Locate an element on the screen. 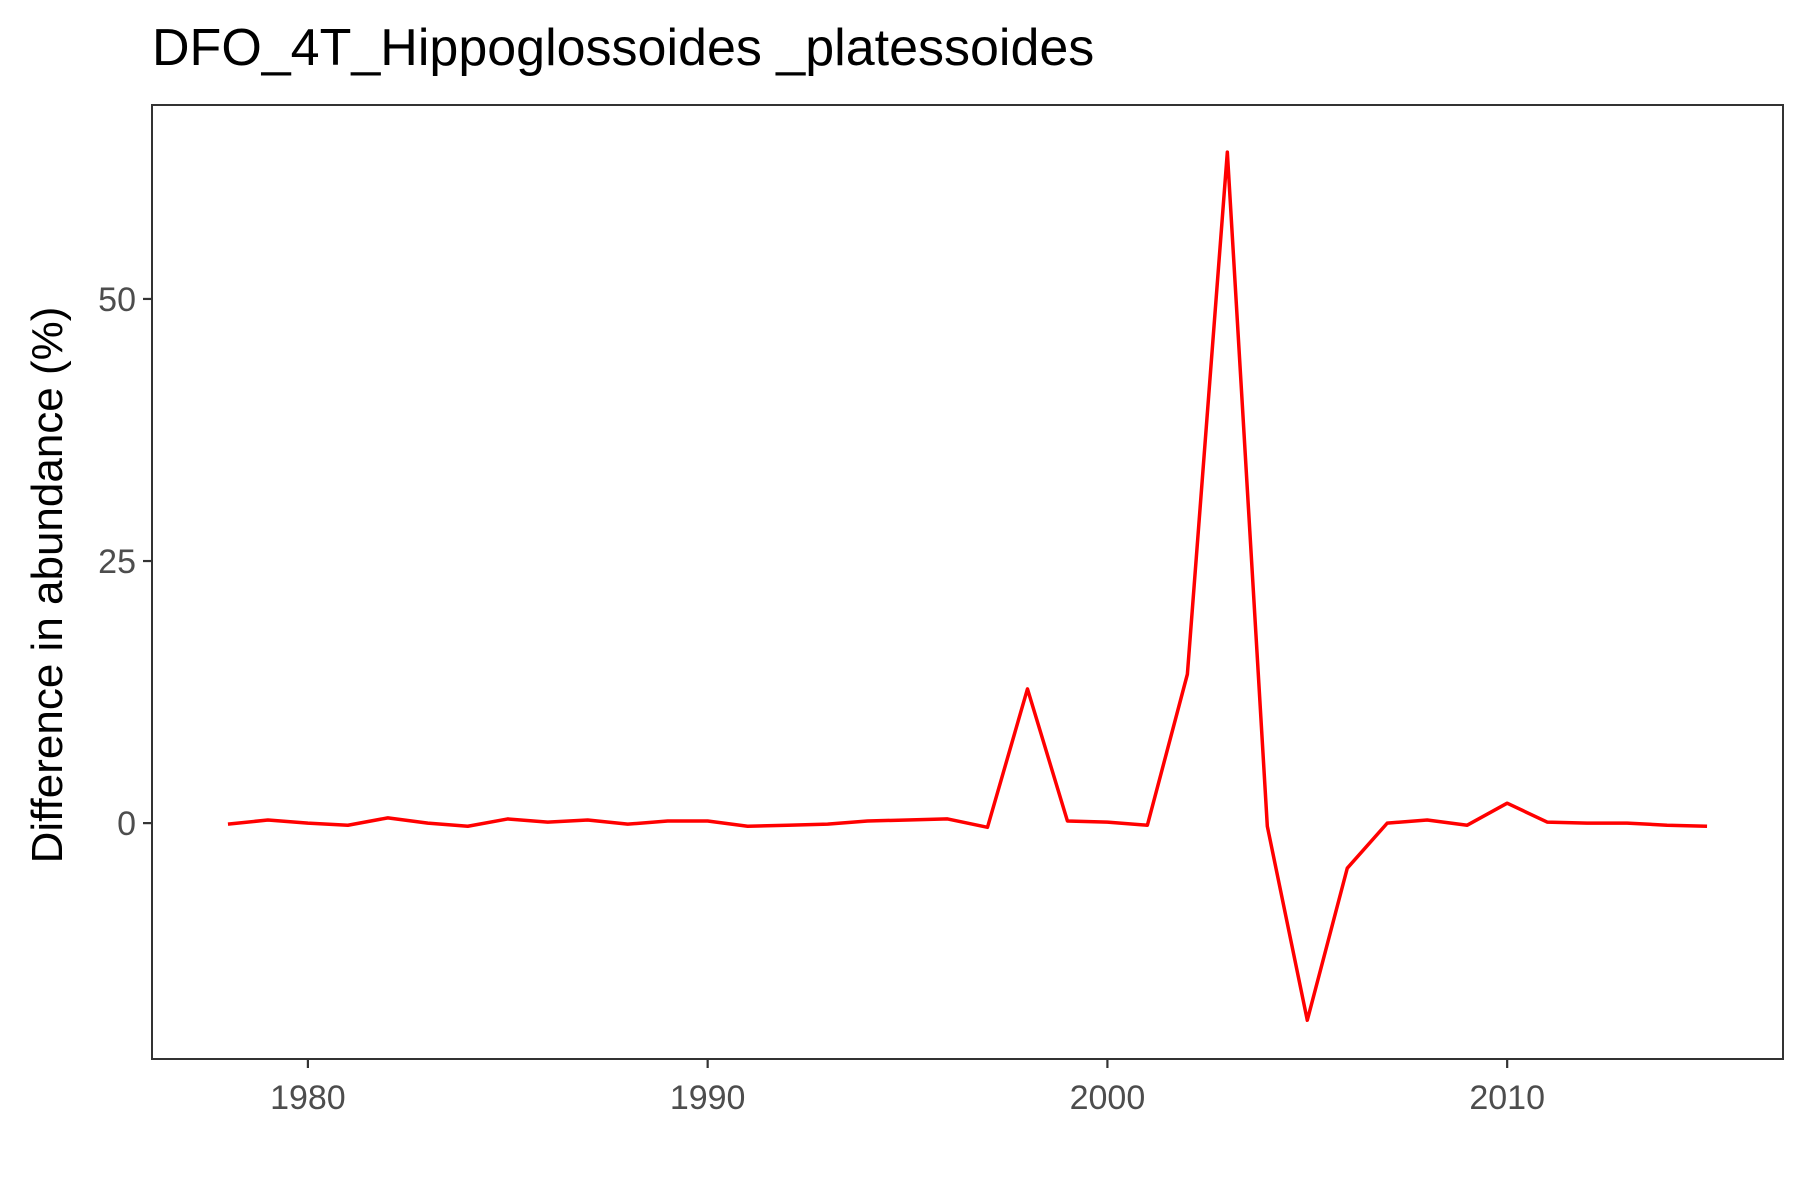 This screenshot has width=1800, height=1200. y-axis: 0 25 50 is located at coordinates (125, 562).